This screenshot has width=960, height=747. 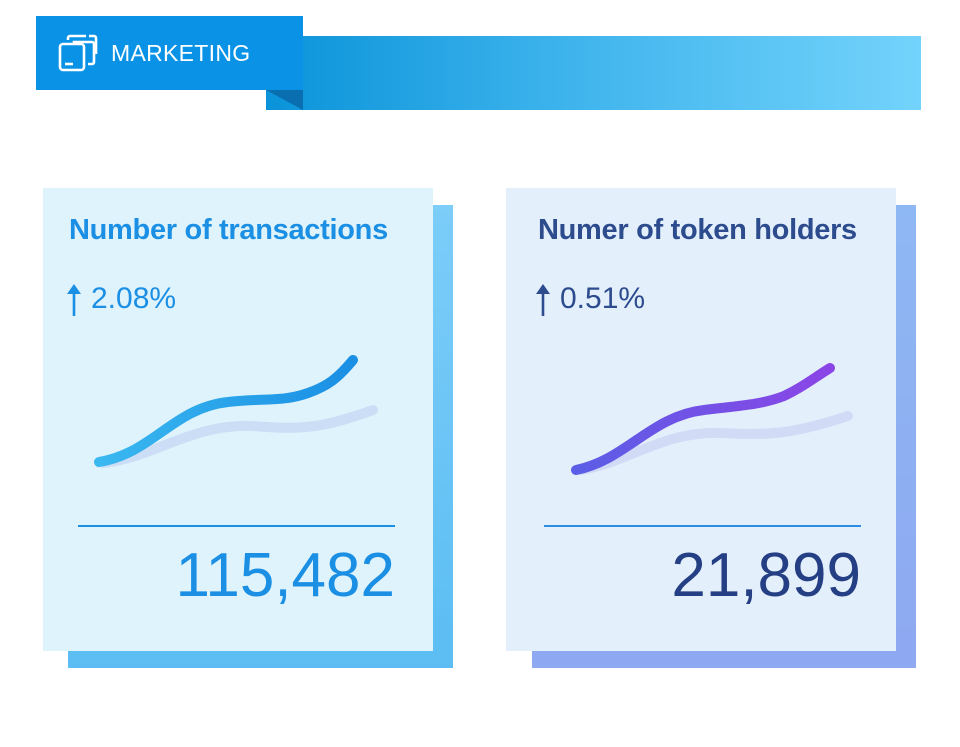 I want to click on metric-value: 21,899, so click(x=766, y=575).